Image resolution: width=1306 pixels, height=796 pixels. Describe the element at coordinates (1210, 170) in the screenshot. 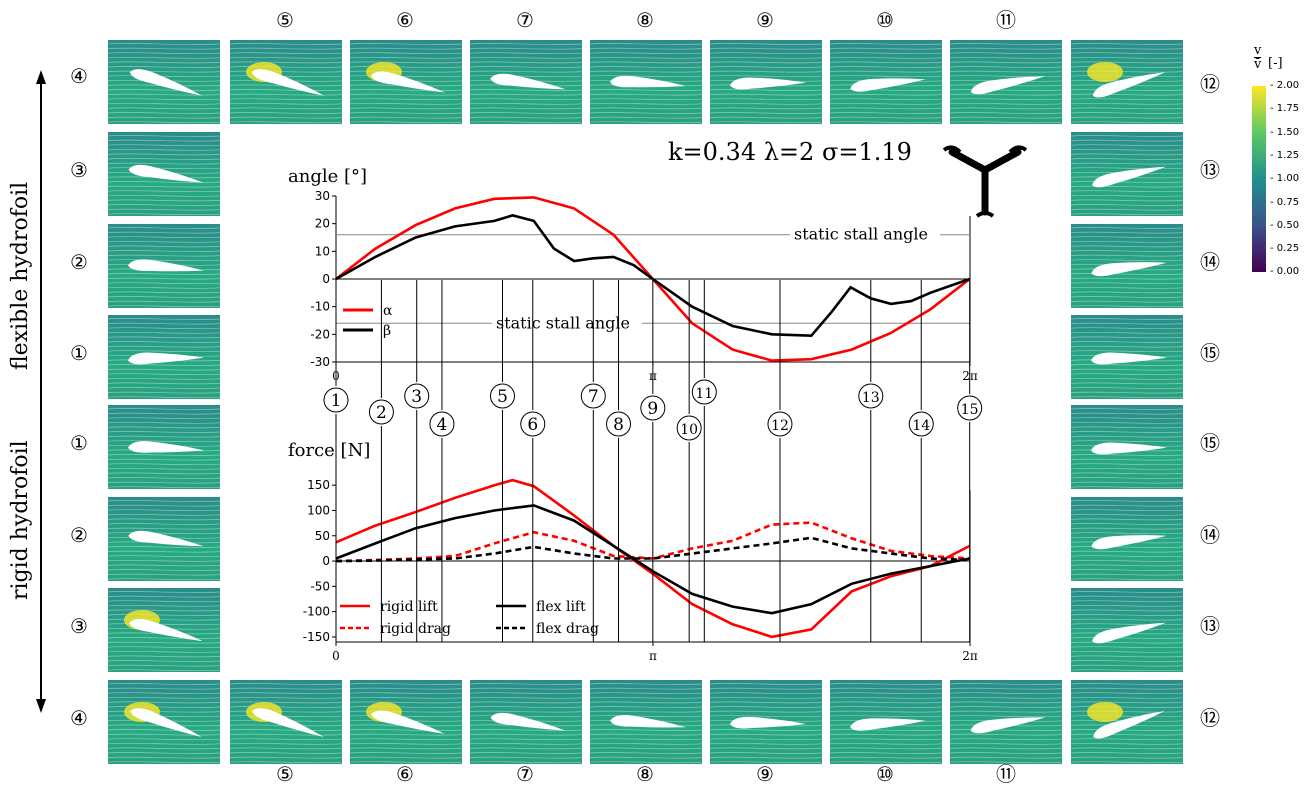

I see `right-flex-13-label: ⑬` at that location.